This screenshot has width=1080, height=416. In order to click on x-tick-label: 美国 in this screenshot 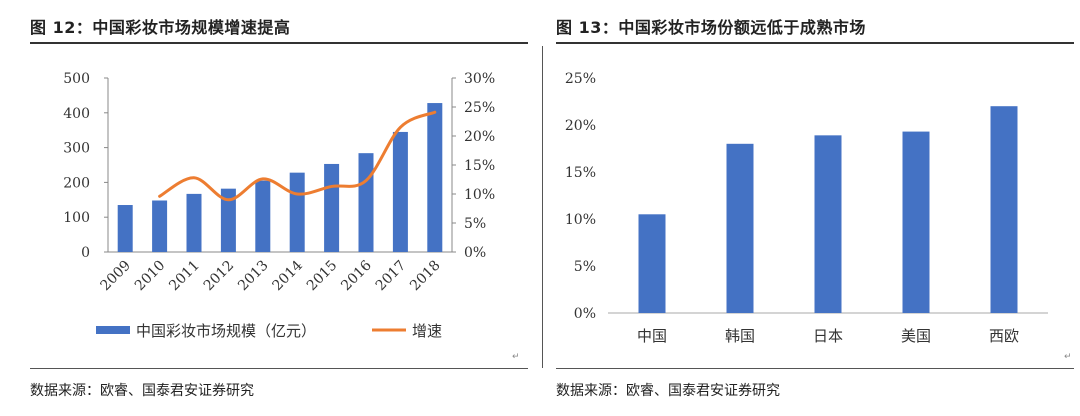, I will do `click(916, 336)`.